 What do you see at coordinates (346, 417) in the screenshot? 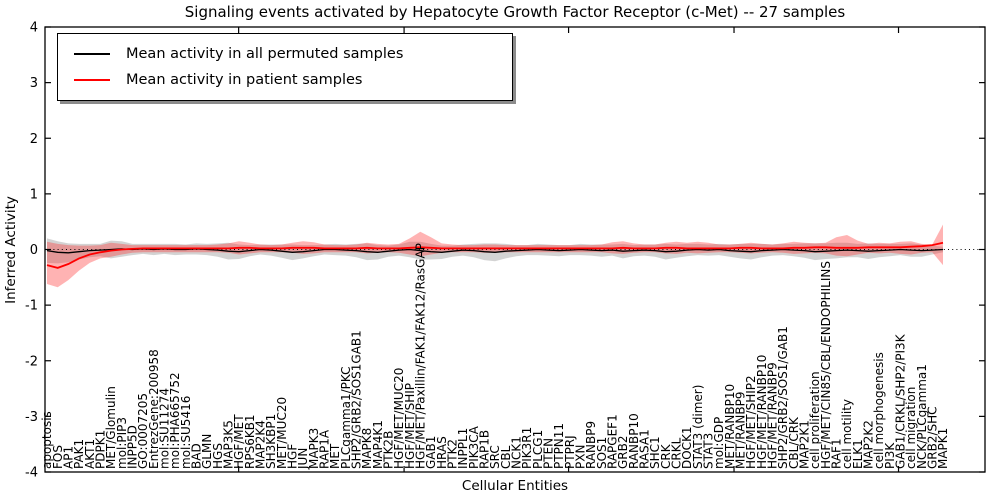
I see `x-category-label: PLCgamma1/PKC` at bounding box center [346, 417].